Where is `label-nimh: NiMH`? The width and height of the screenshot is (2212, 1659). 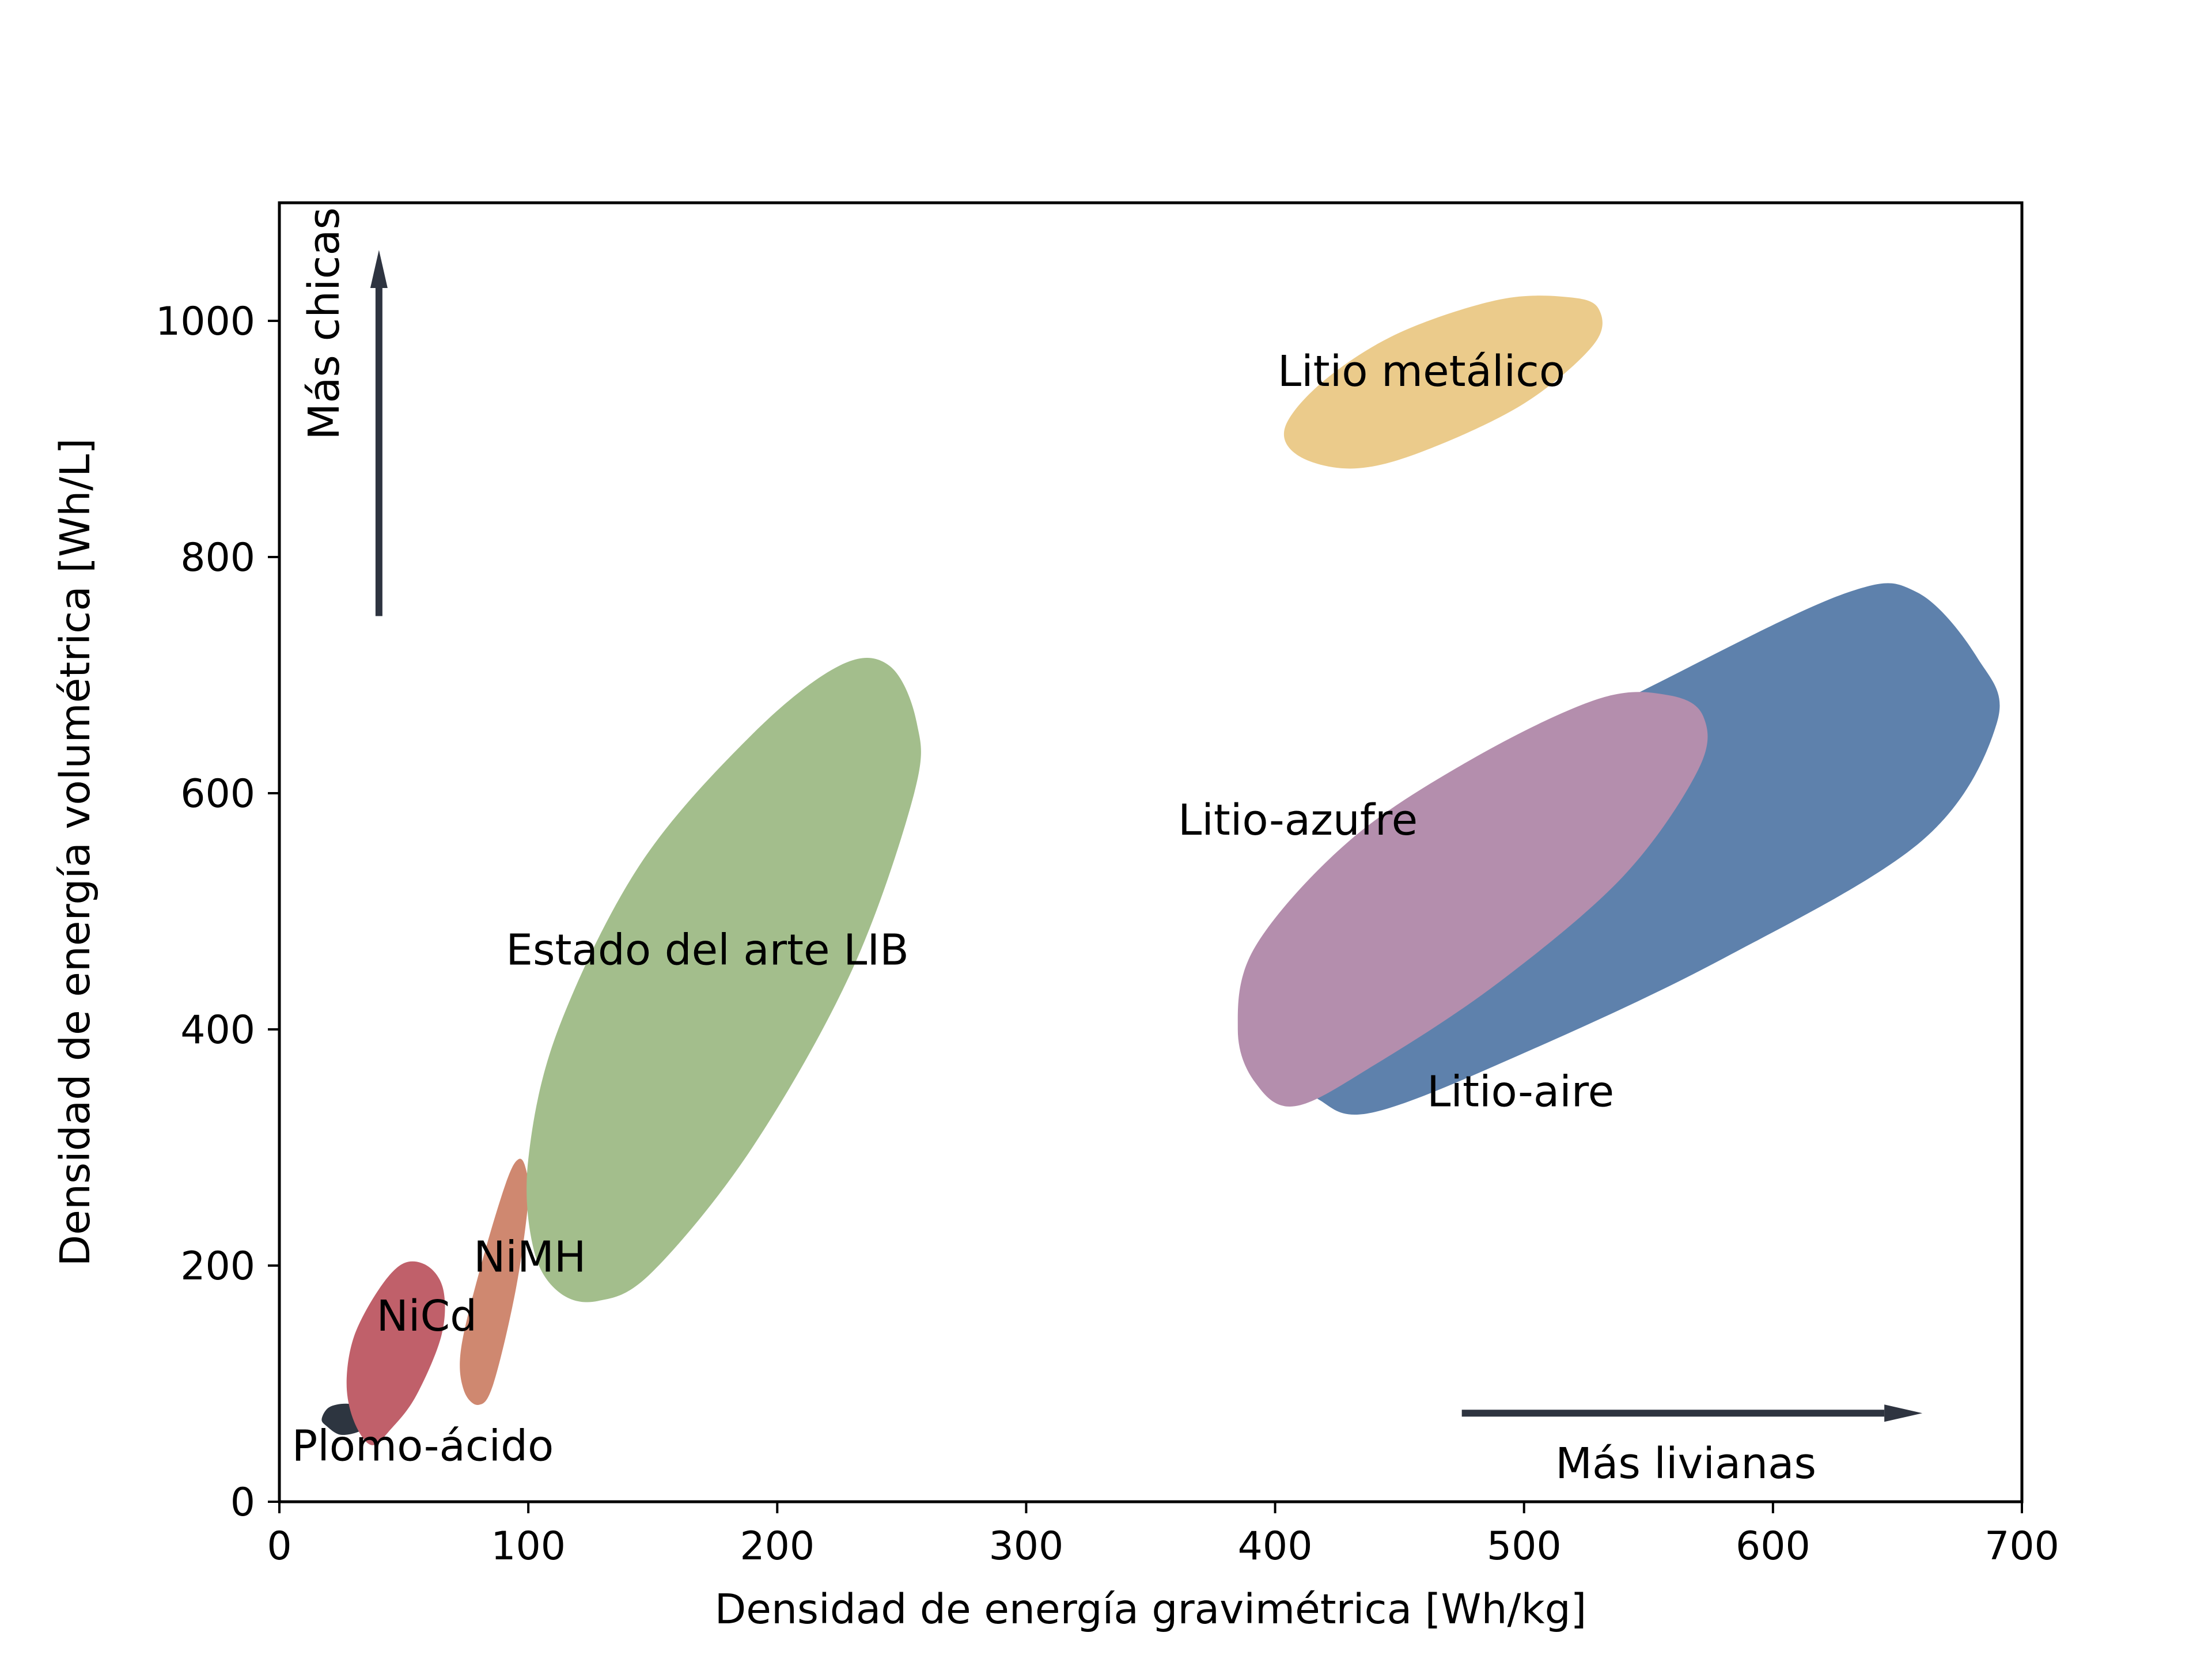
label-nimh: NiMH is located at coordinates (530, 1257).